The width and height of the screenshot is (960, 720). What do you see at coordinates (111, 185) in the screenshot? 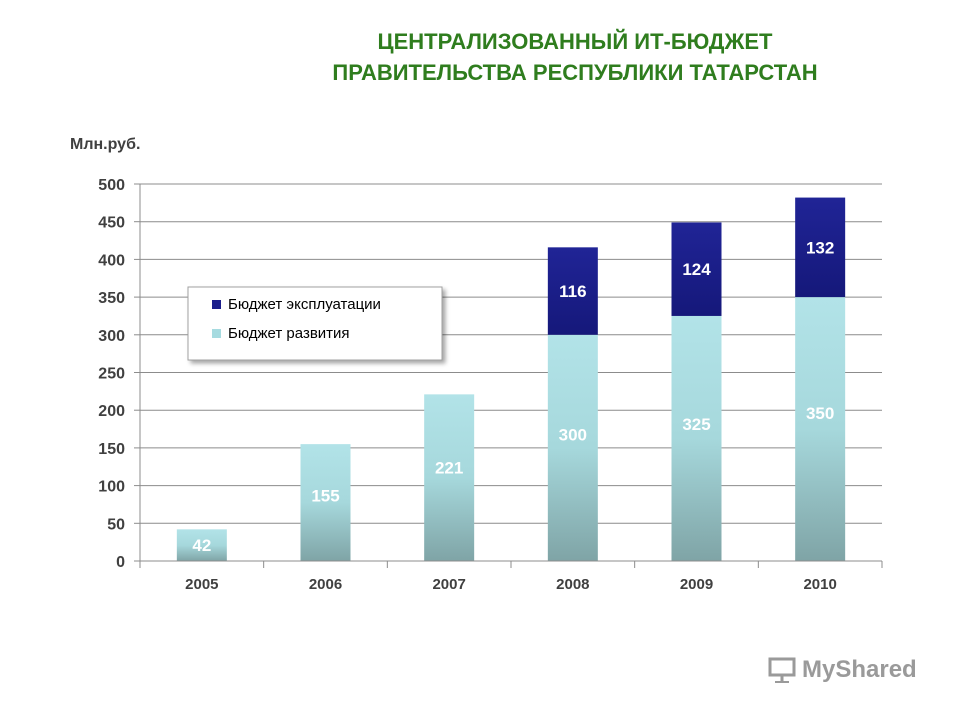
I see `y-tick-label: 500` at bounding box center [111, 185].